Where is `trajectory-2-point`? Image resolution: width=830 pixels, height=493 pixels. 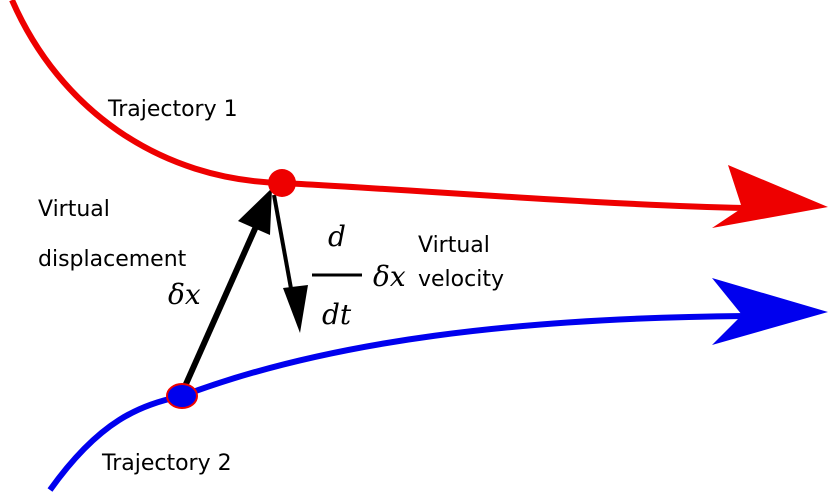 trajectory-2-point is located at coordinates (182, 396).